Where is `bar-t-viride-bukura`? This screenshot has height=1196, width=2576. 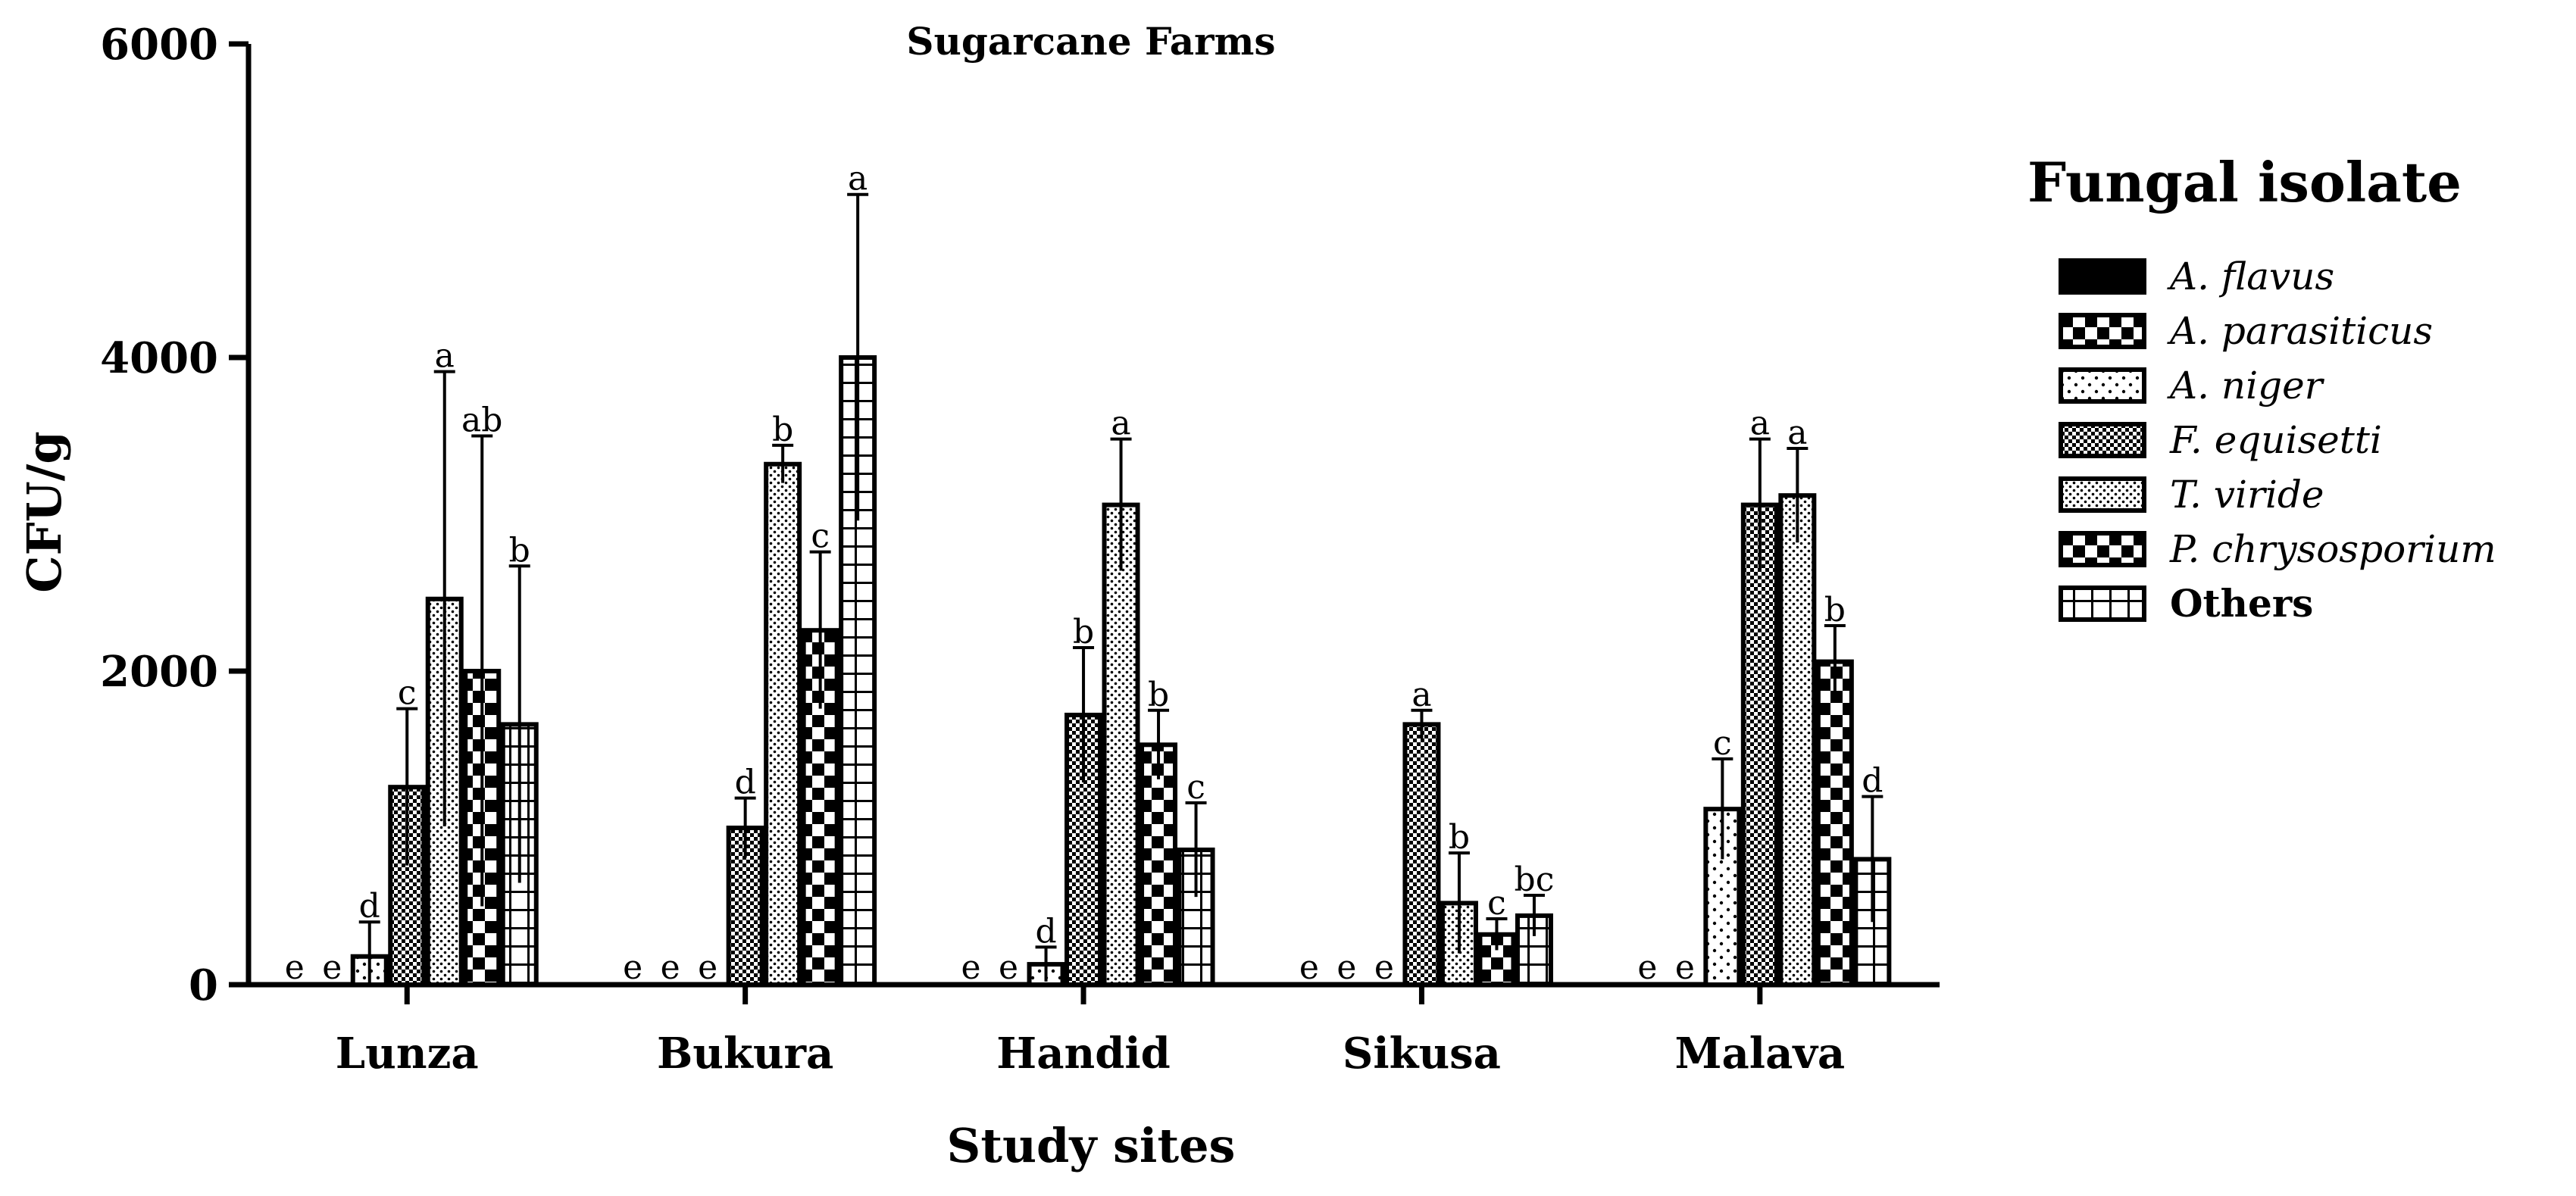
bar-t-viride-bukura is located at coordinates (783, 724).